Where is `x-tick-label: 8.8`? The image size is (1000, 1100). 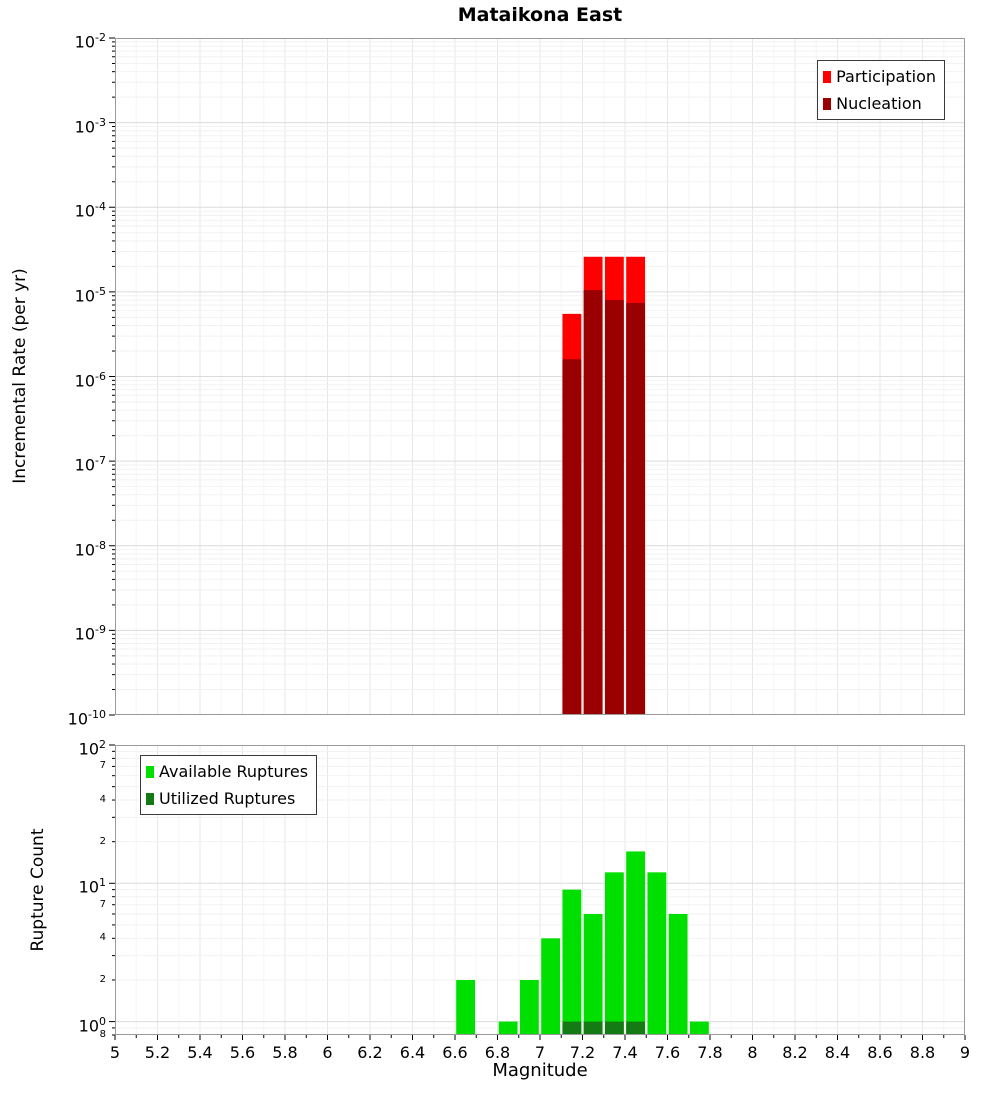
x-tick-label: 8.8 is located at coordinates (922, 1052).